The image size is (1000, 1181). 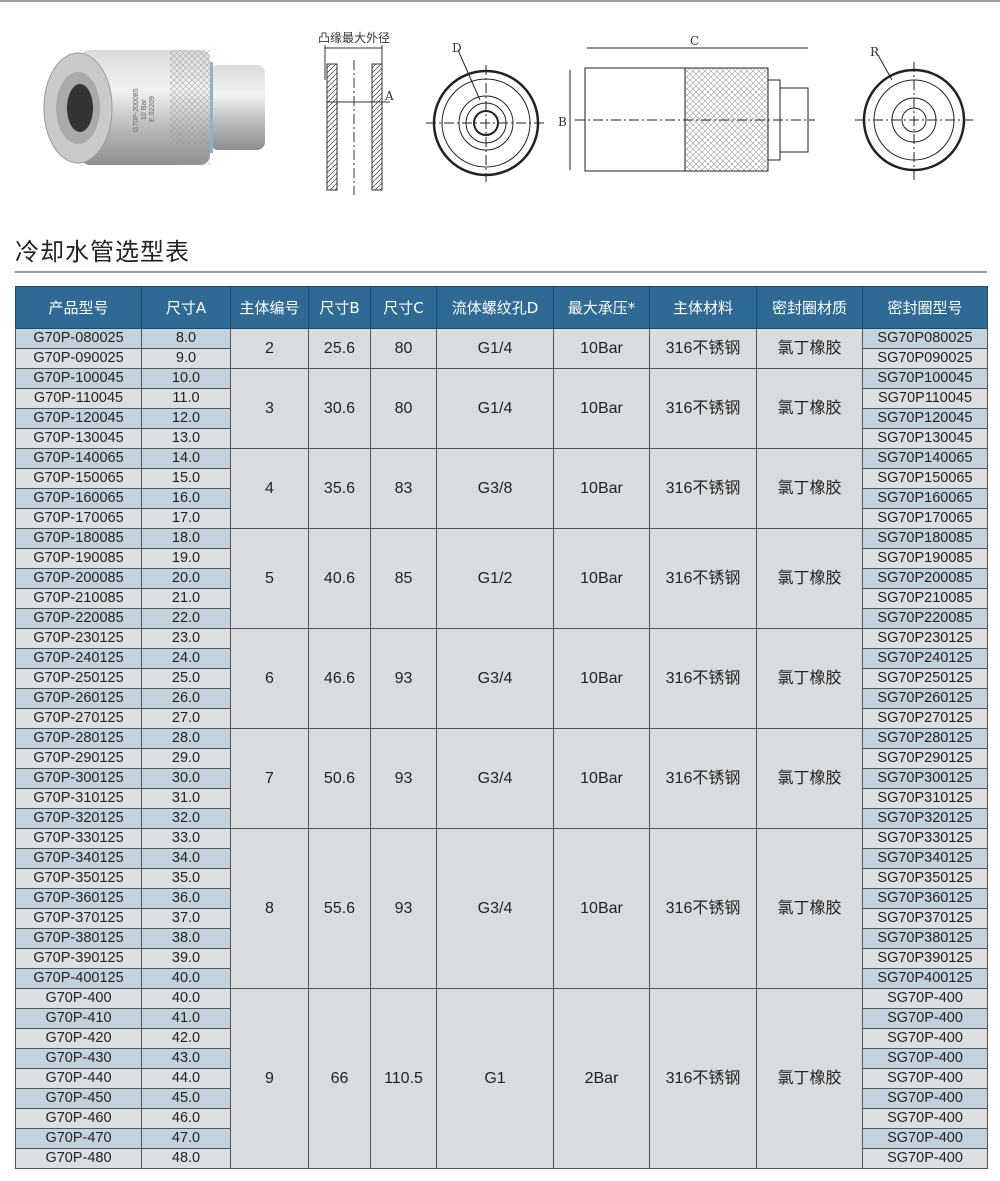 I want to click on side-view-drawing: C B, so click(x=686, y=103).